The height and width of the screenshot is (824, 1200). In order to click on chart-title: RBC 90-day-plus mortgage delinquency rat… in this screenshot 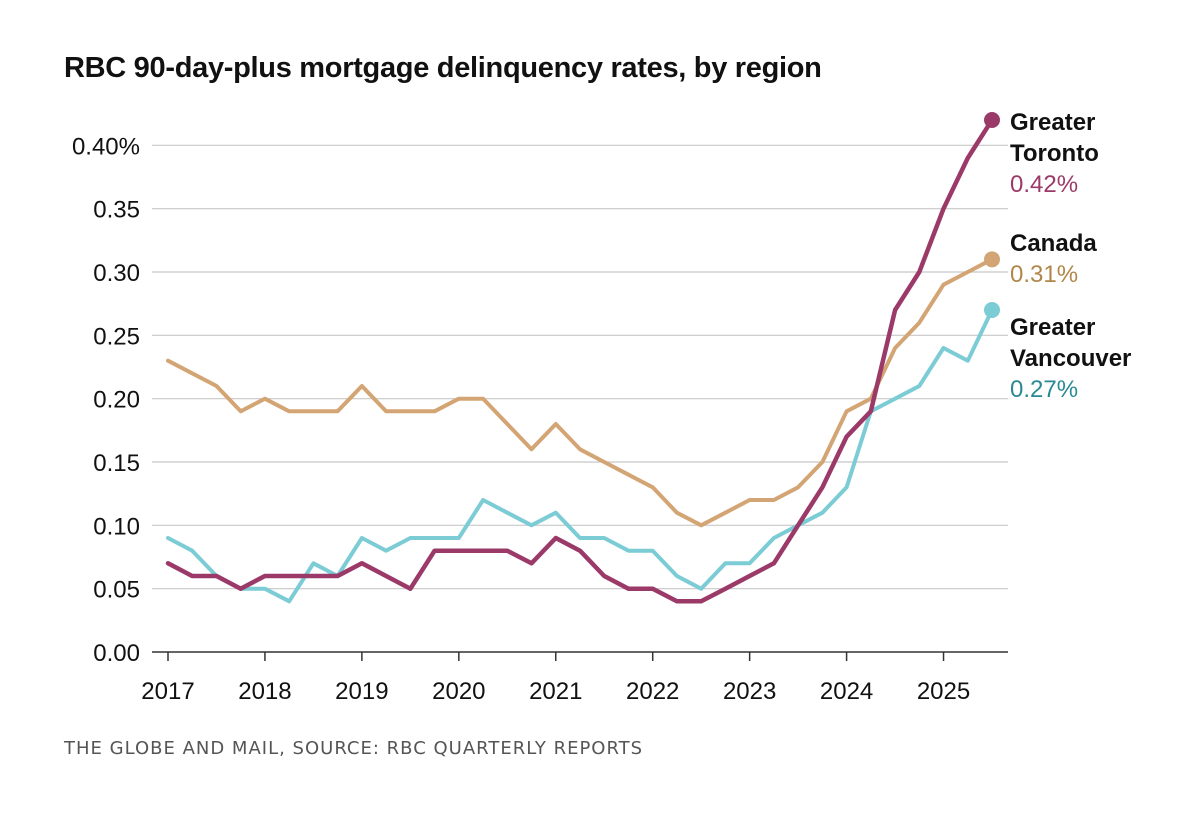, I will do `click(443, 68)`.